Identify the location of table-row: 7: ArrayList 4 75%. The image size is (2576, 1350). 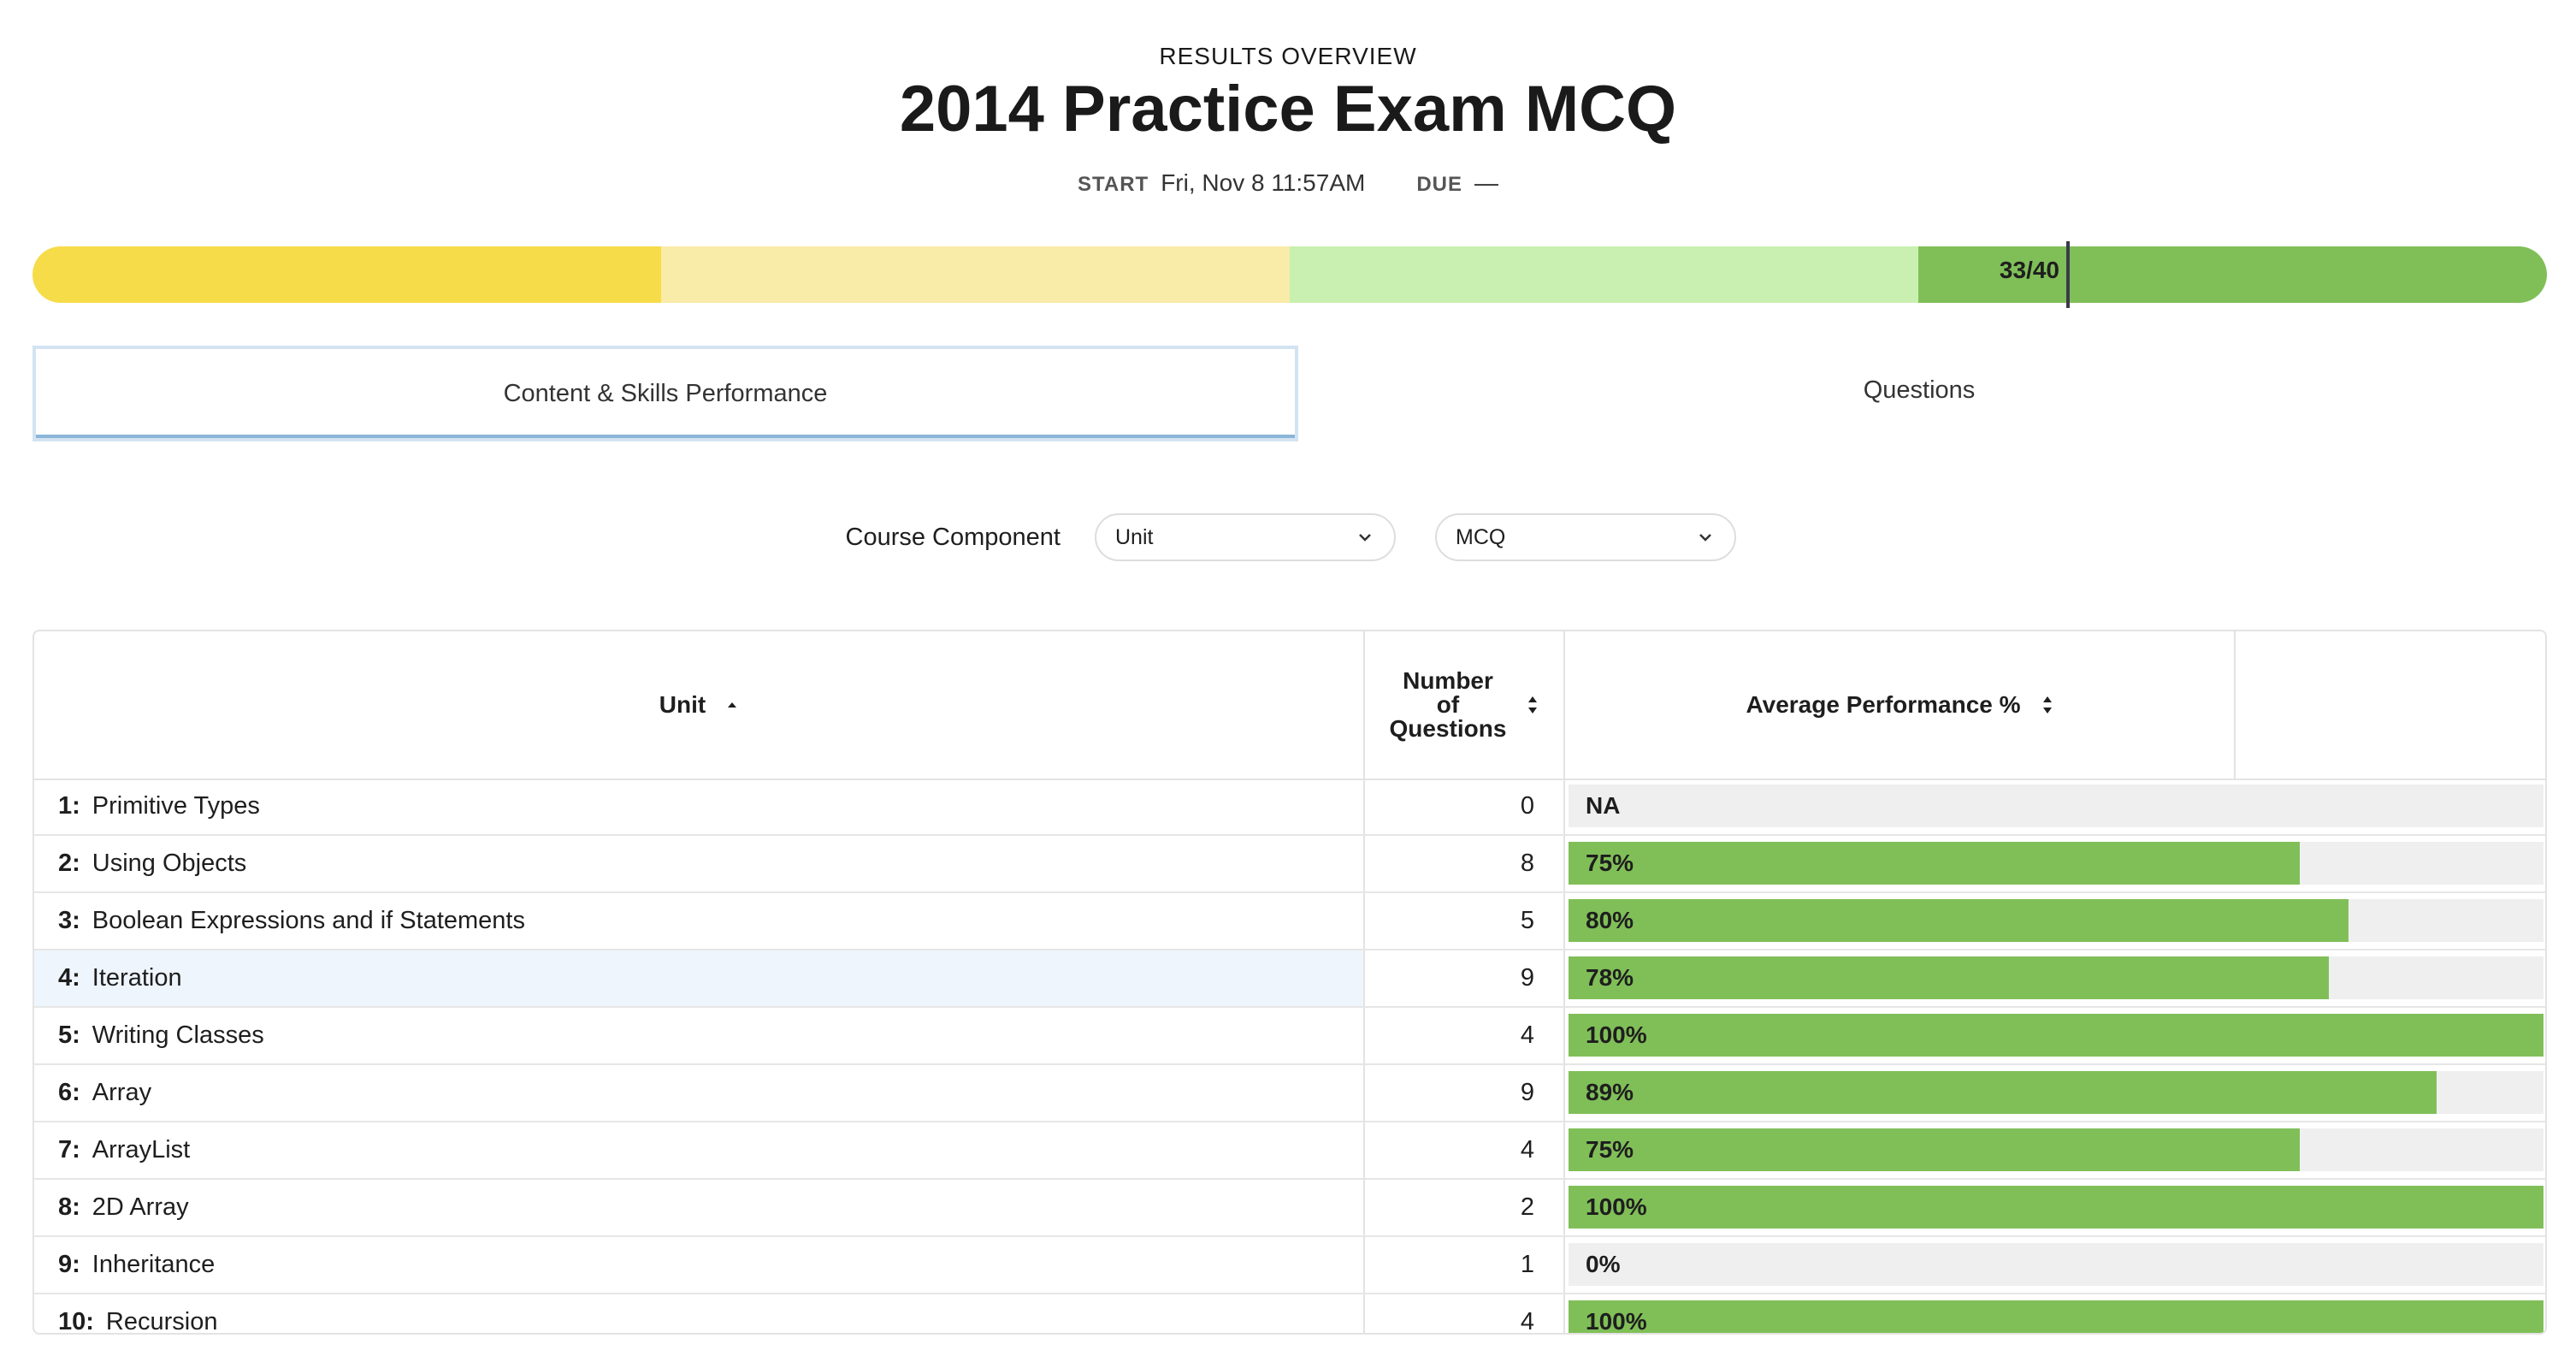
(1289, 1151).